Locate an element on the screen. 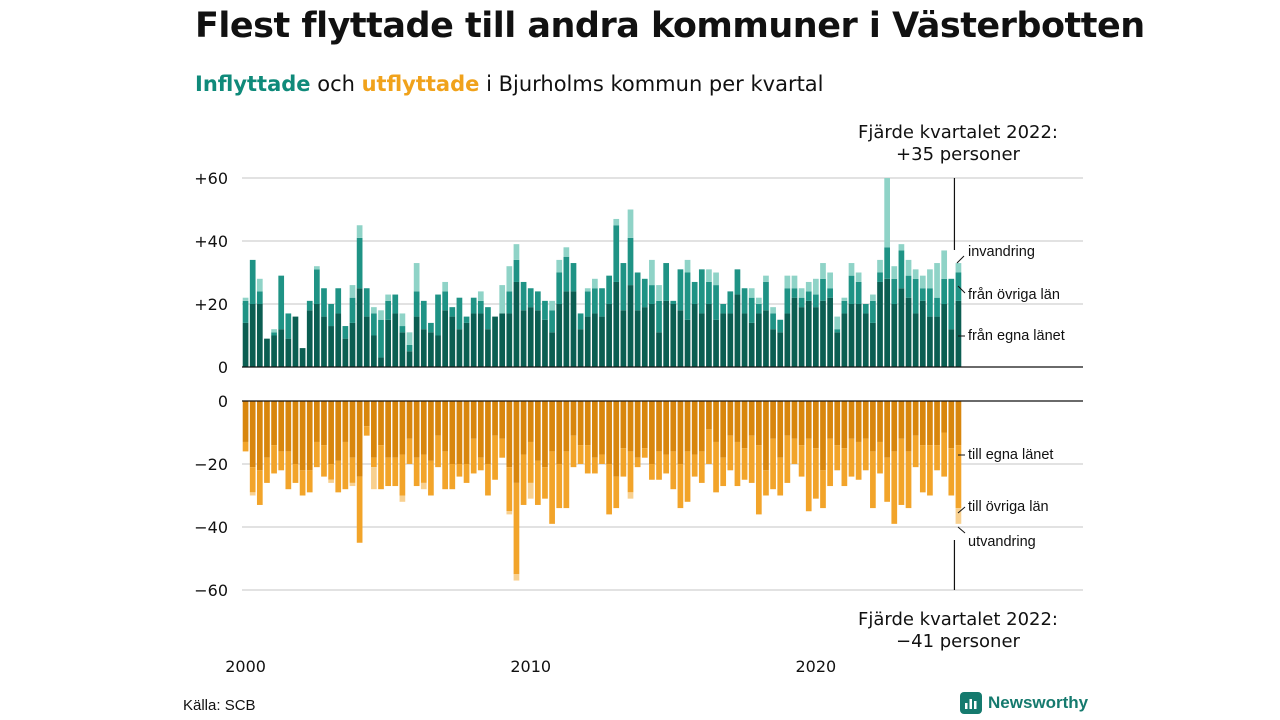 The image size is (1280, 720). brand-logo: Newsworthy is located at coordinates (1024, 703).